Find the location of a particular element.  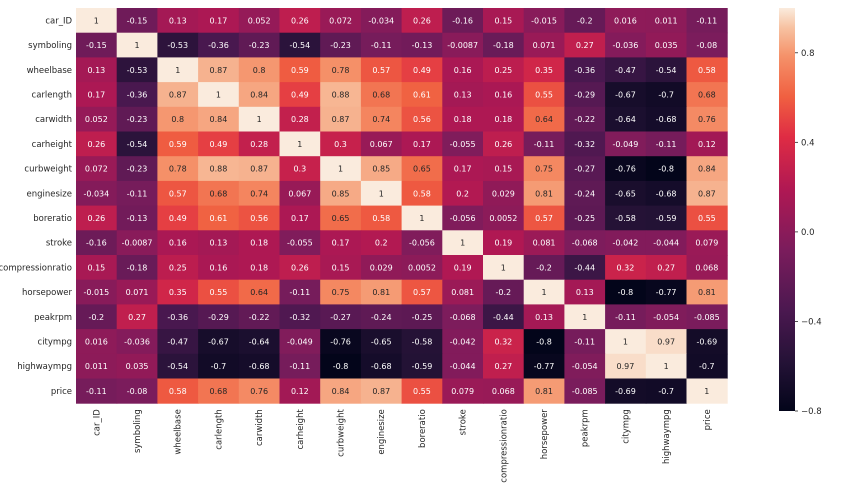

cell-value-label: 0.56 is located at coordinates (422, 119).